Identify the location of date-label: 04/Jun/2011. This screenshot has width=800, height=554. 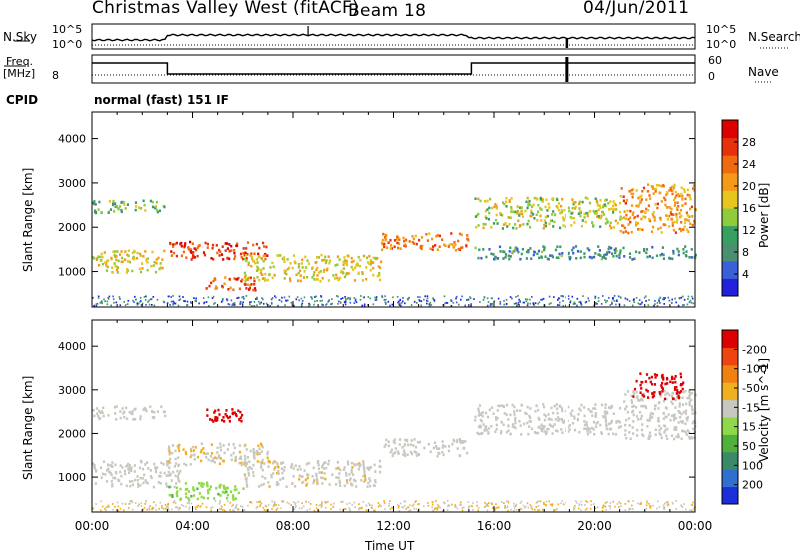
(636, 9).